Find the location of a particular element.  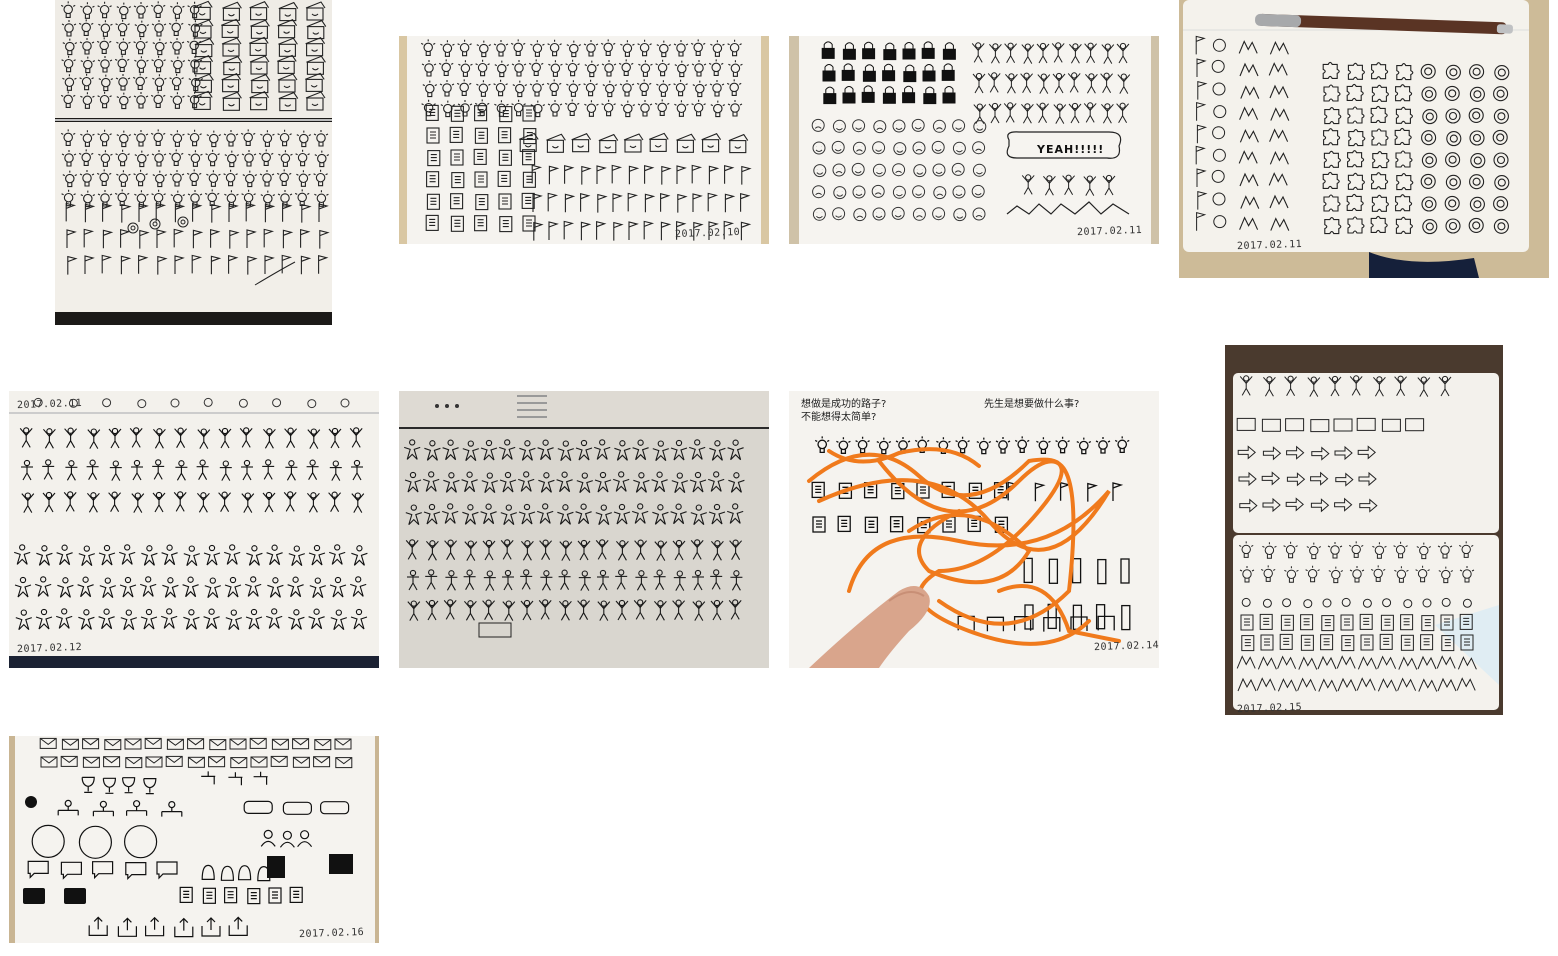

photo-2-date: 2017.02.10 is located at coordinates (707, 233).